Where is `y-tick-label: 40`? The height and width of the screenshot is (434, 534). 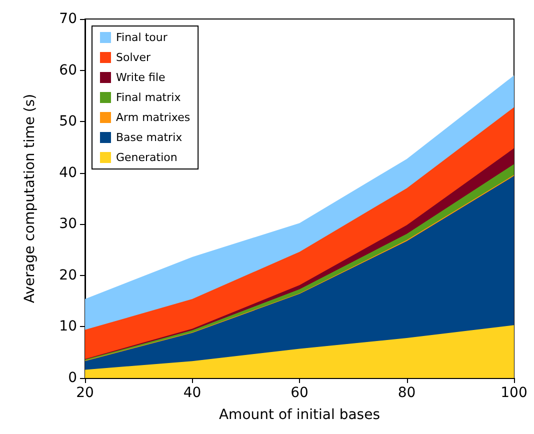 y-tick-label: 40 is located at coordinates (68, 172).